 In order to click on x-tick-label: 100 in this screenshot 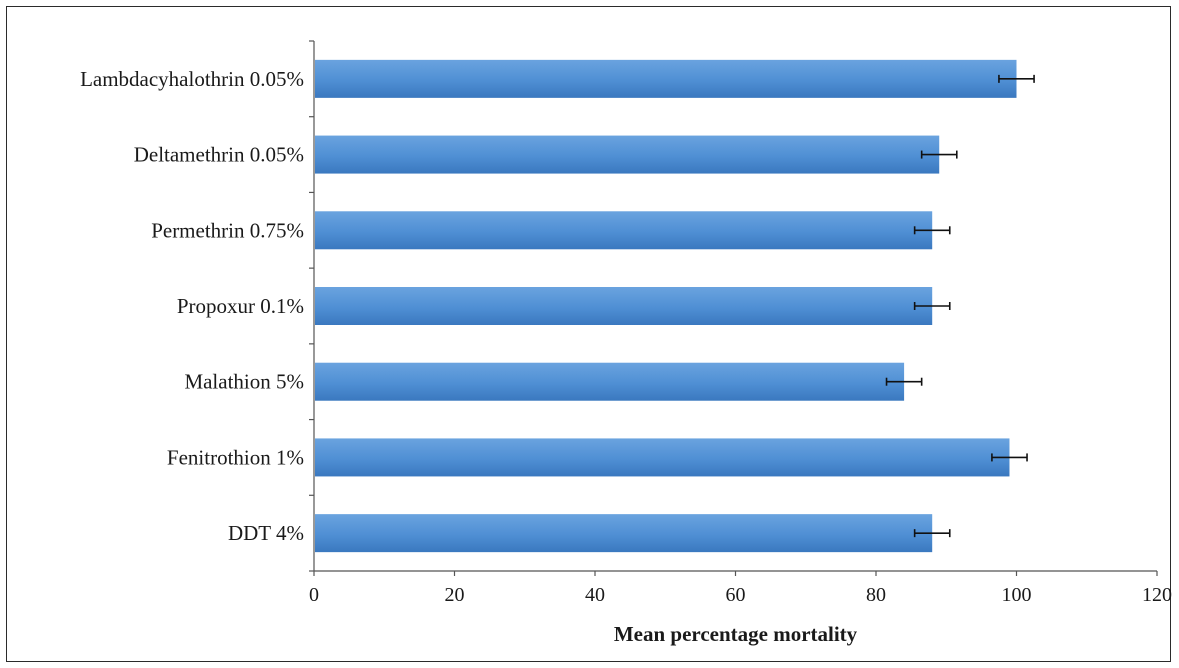, I will do `click(1017, 595)`.